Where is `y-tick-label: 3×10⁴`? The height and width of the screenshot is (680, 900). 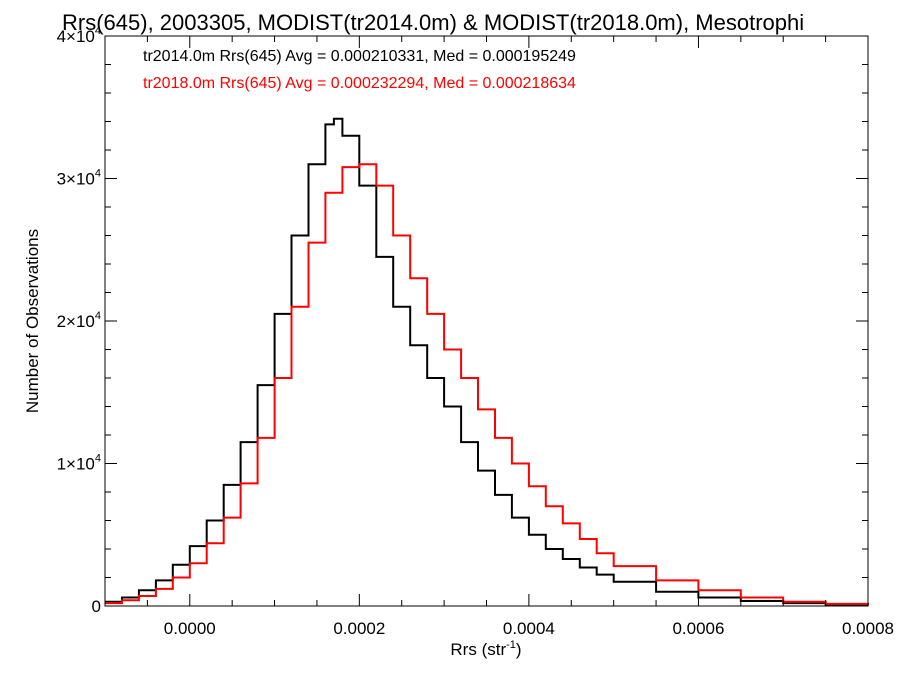
y-tick-label: 3×10⁴ is located at coordinates (79, 178).